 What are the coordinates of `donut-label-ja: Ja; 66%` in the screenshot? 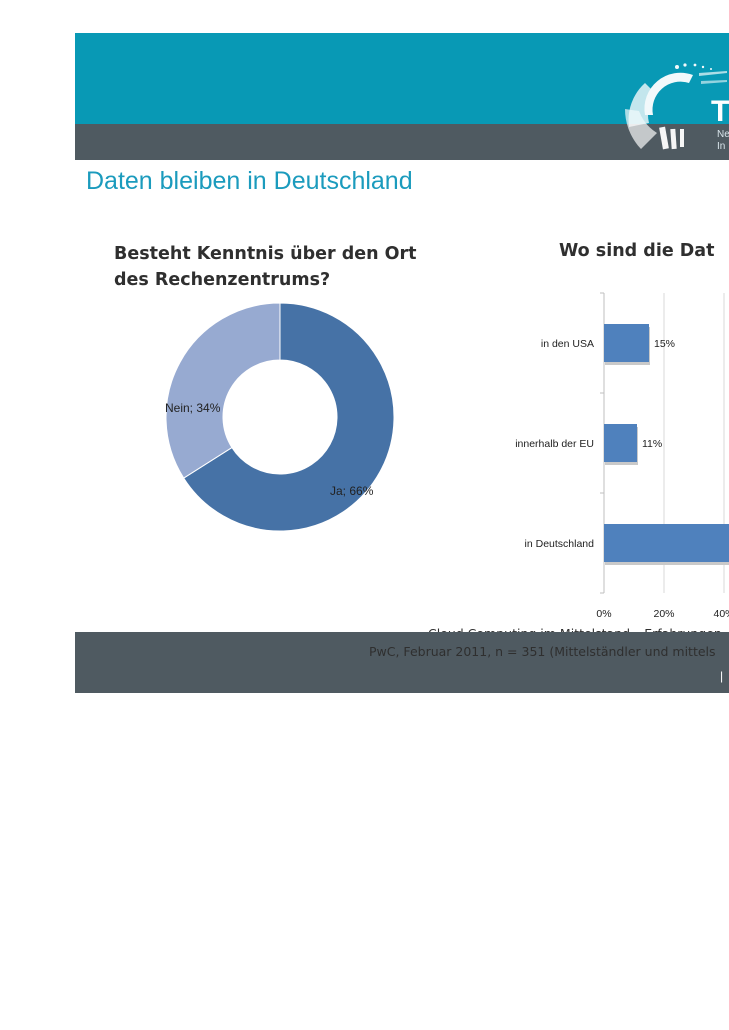 It's located at (352, 491).